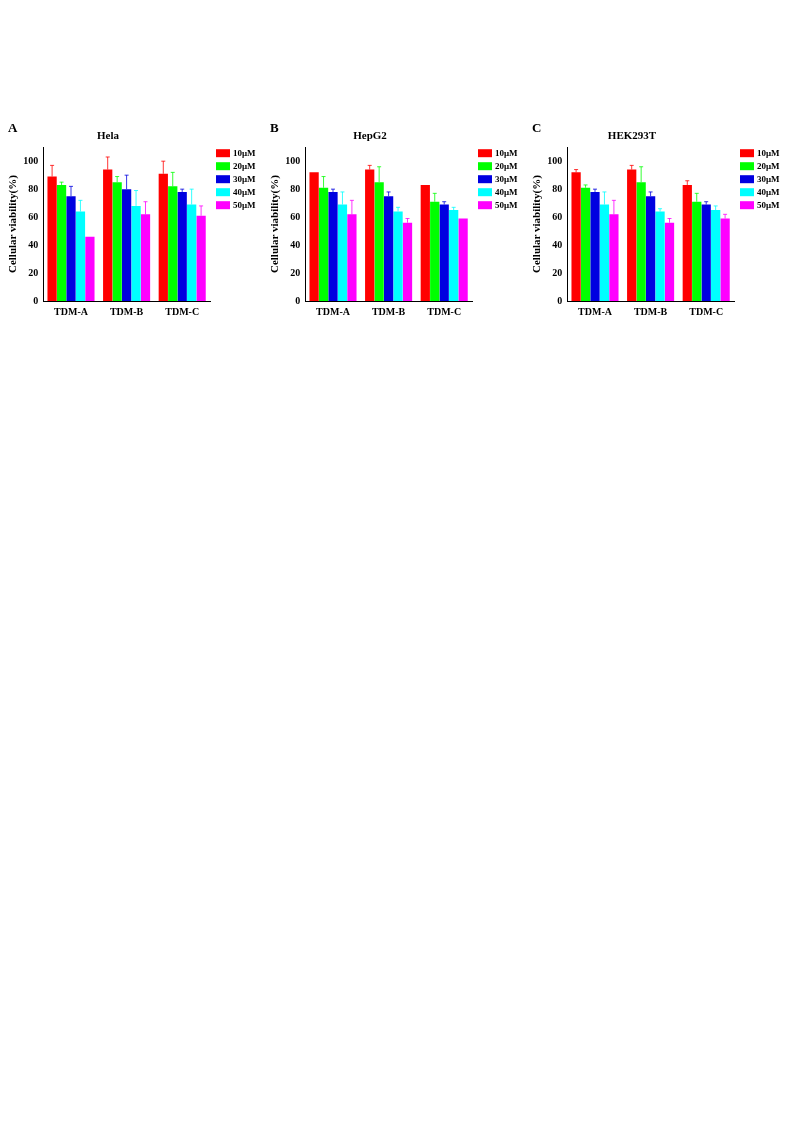 This screenshot has height=1123, width=793. What do you see at coordinates (537, 127) in the screenshot?
I see `text: C` at bounding box center [537, 127].